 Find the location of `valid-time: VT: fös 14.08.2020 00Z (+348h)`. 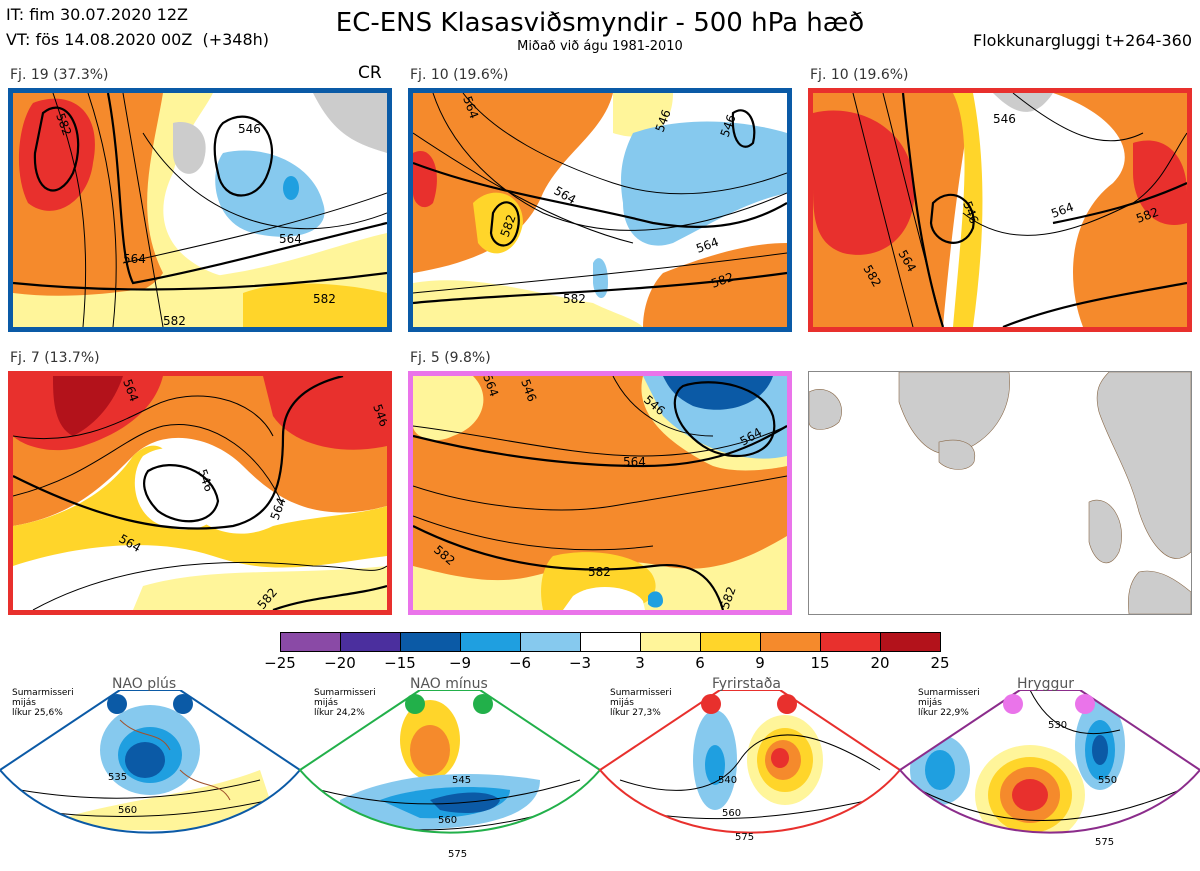

valid-time: VT: fös 14.08.2020 00Z (+348h) is located at coordinates (138, 39).